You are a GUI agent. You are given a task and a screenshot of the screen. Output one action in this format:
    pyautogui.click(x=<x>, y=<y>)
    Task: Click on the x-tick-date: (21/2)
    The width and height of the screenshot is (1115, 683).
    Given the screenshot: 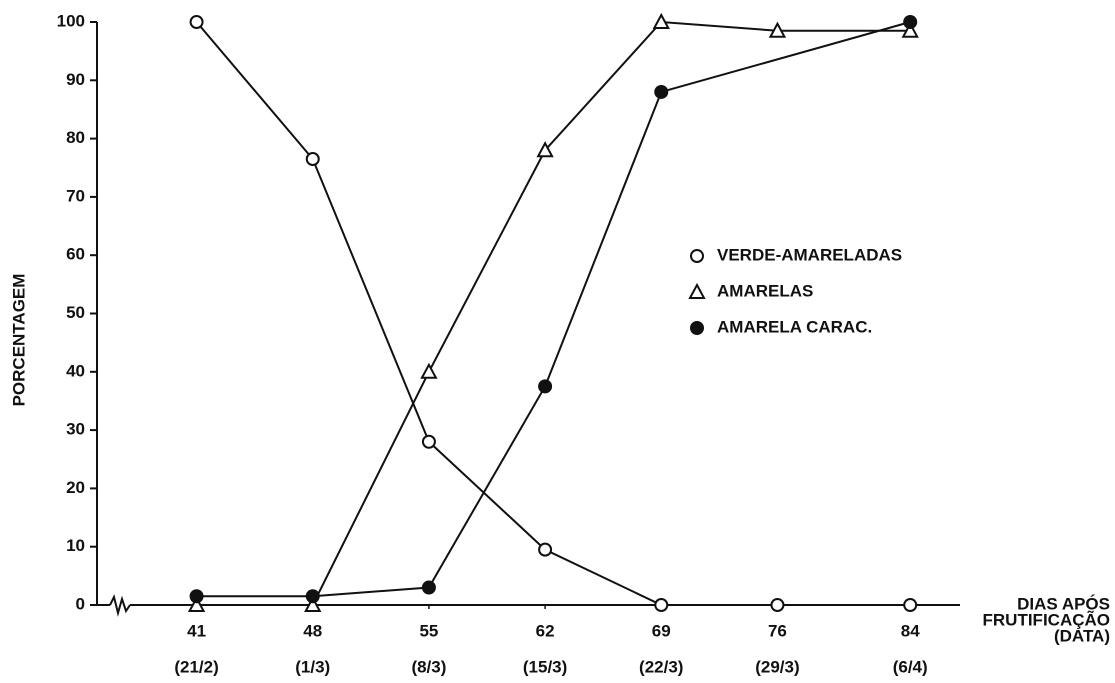 What is the action you would take?
    pyautogui.click(x=196, y=666)
    